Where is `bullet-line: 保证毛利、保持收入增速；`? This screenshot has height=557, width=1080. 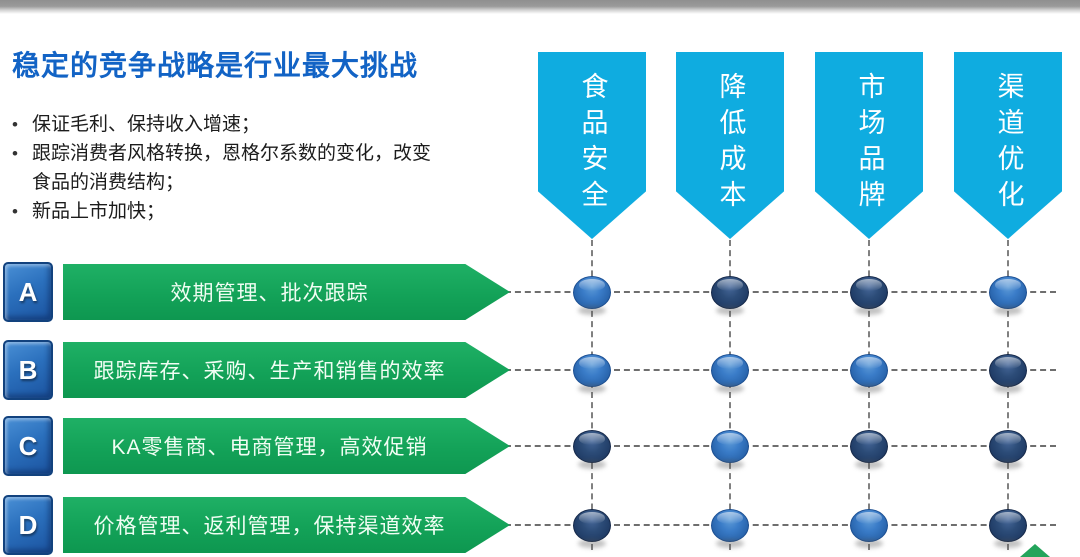 bullet-line: 保证毛利、保持收入增速； is located at coordinates (146, 124).